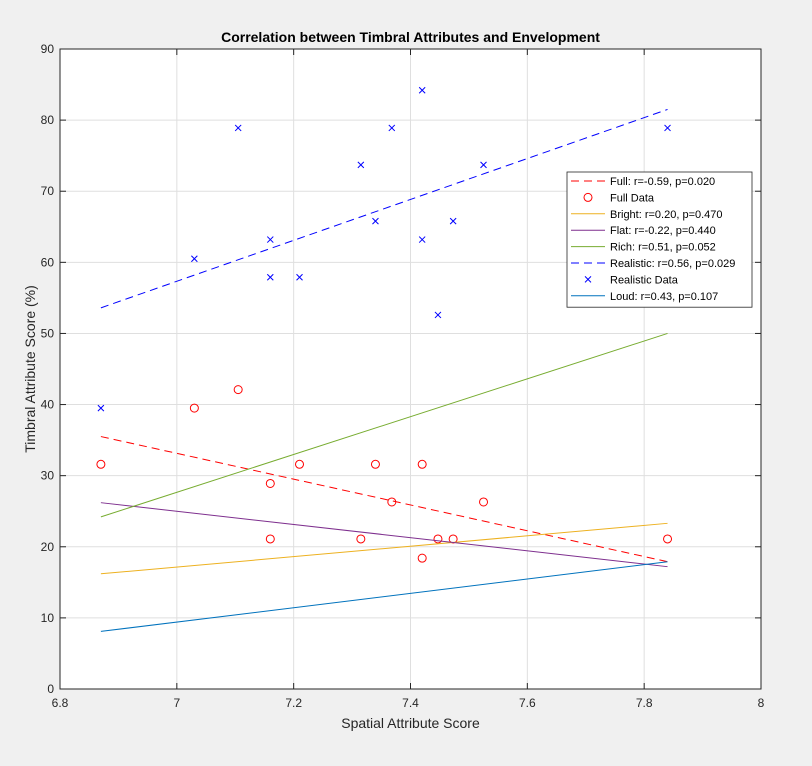 The width and height of the screenshot is (812, 766). I want to click on x-tick-label: 7, so click(176, 703).